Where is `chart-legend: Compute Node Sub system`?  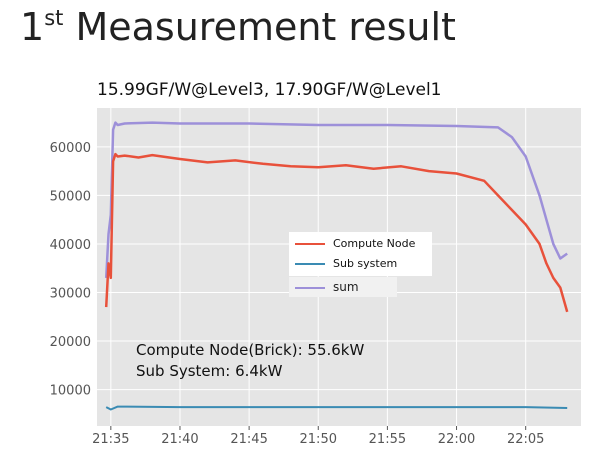 chart-legend: Compute Node Sub system is located at coordinates (360, 254).